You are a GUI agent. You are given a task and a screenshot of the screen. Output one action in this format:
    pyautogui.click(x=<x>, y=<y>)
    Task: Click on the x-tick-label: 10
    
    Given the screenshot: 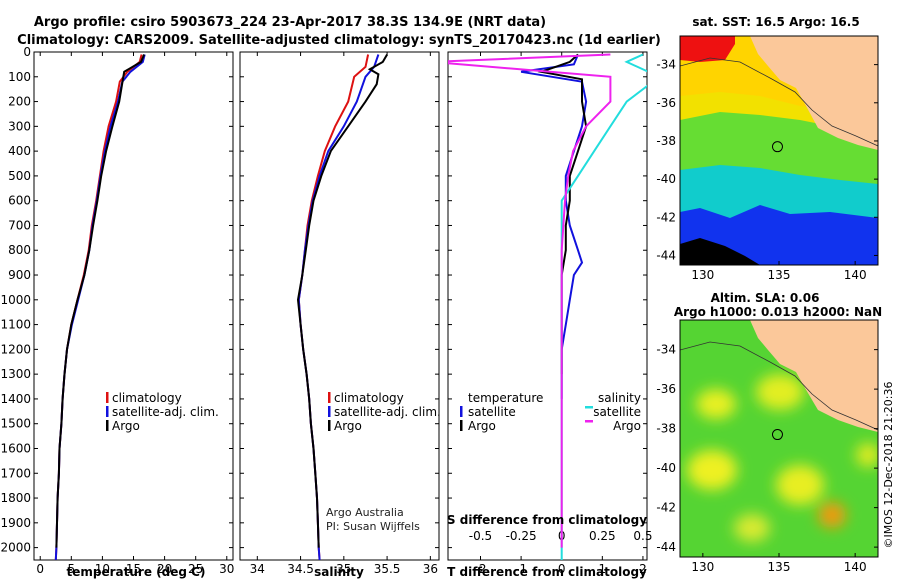 What is the action you would take?
    pyautogui.click(x=102, y=569)
    